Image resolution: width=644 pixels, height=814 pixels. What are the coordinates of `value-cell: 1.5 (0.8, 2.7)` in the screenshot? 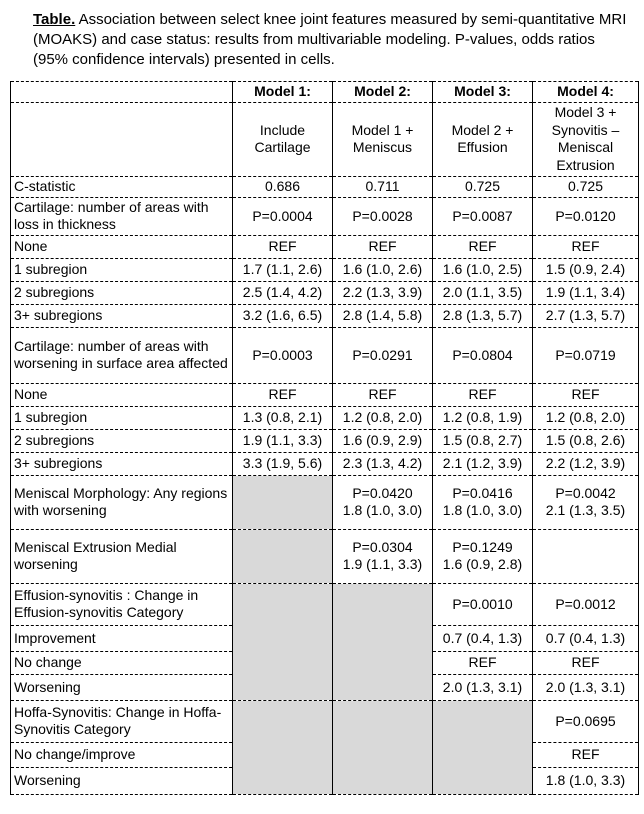 It's located at (482, 440).